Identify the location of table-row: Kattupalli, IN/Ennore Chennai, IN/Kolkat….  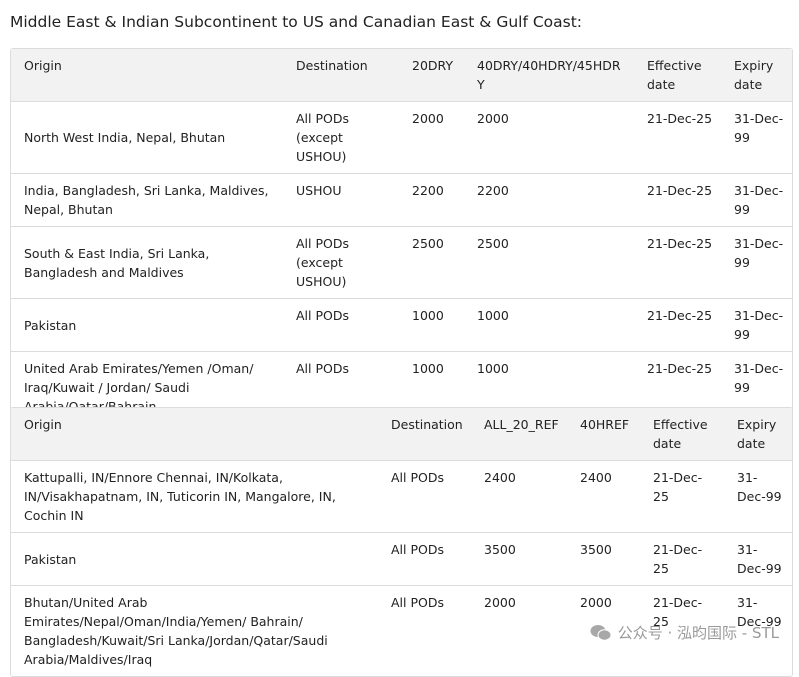
(401, 496).